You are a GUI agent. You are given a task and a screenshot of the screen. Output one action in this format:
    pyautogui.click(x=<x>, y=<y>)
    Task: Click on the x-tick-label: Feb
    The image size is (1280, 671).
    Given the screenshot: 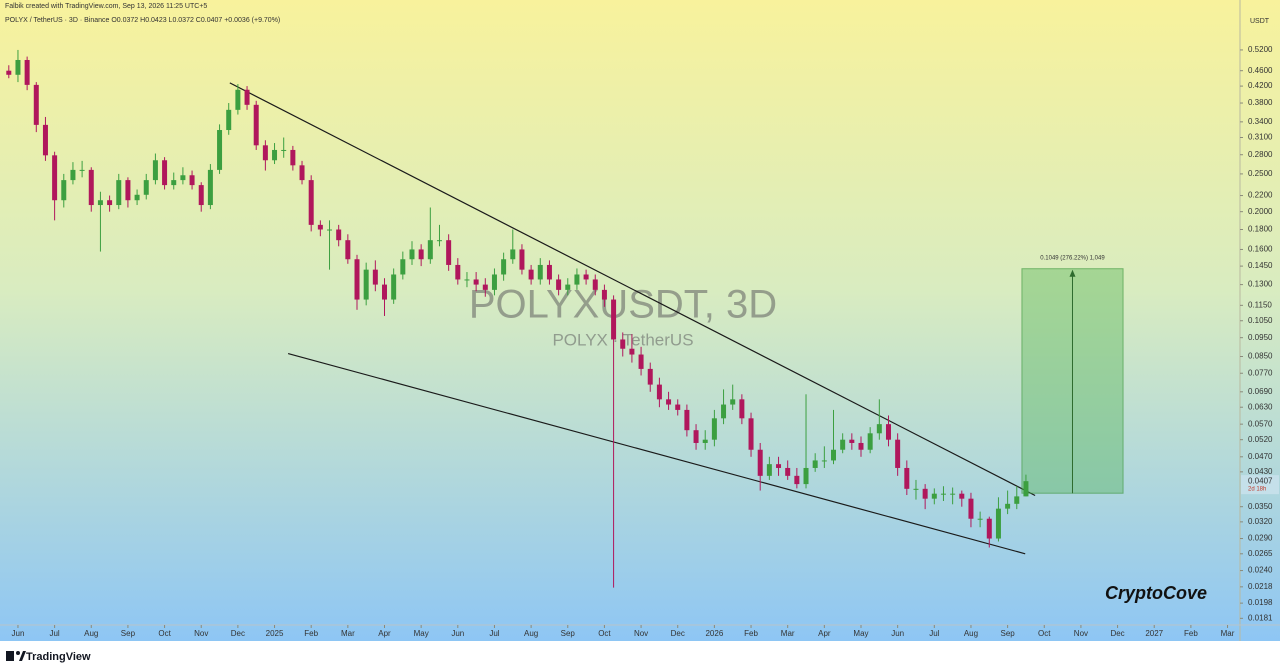 What is the action you would take?
    pyautogui.click(x=1191, y=633)
    